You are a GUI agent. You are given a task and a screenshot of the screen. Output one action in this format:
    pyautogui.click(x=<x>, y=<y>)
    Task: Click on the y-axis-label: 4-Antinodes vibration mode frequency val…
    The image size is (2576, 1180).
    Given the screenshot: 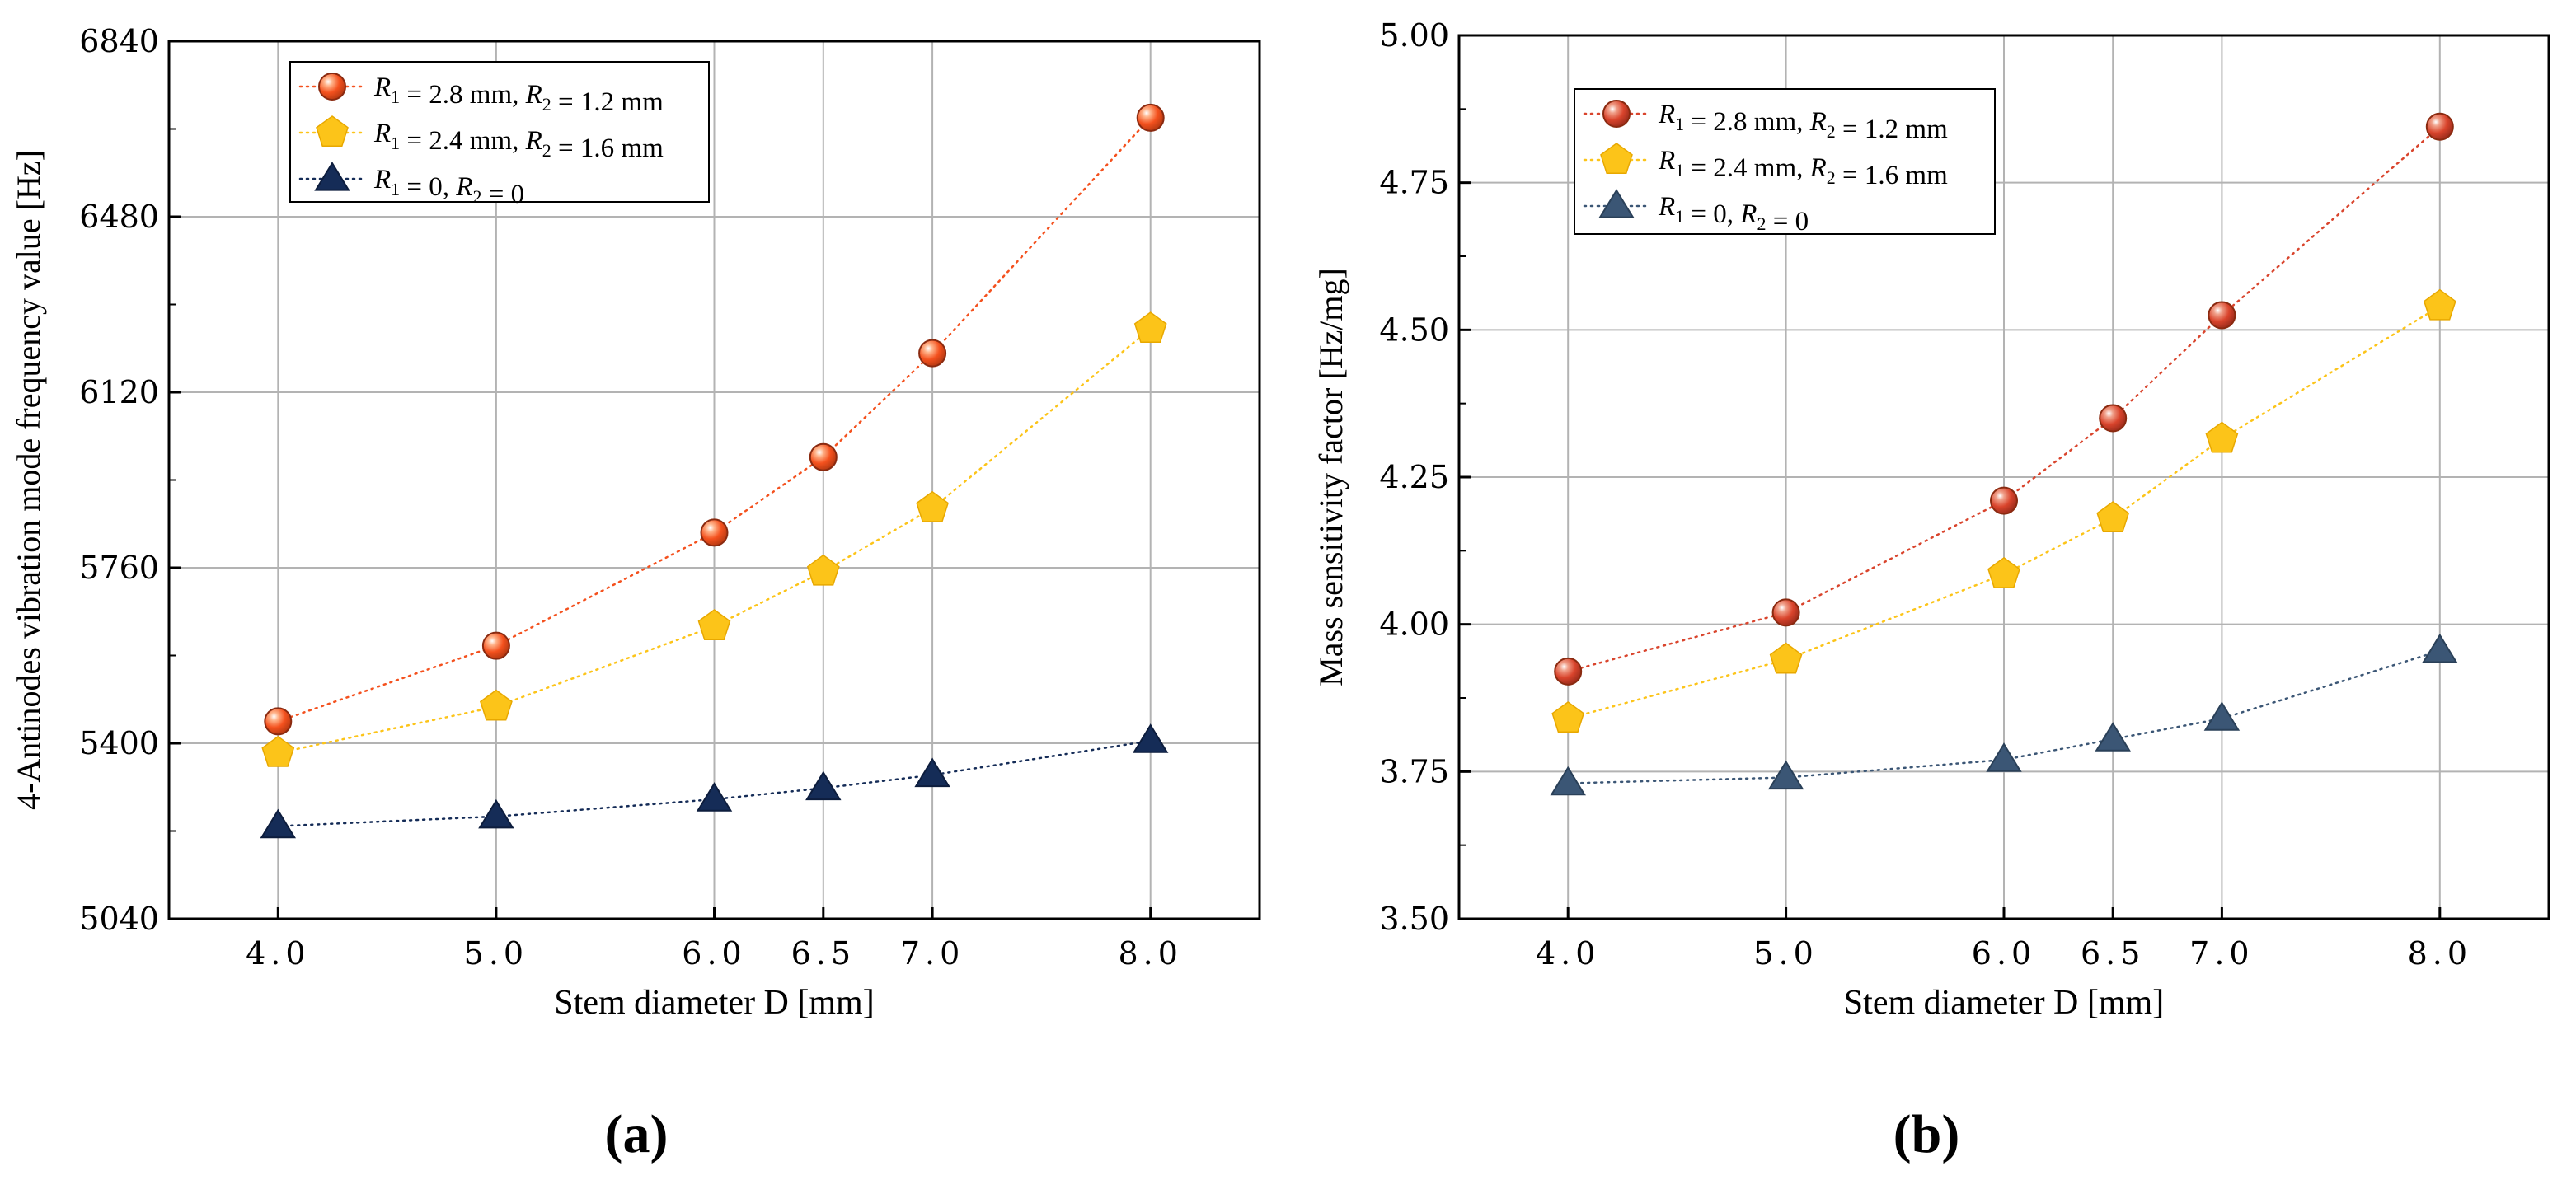 What is the action you would take?
    pyautogui.click(x=29, y=480)
    